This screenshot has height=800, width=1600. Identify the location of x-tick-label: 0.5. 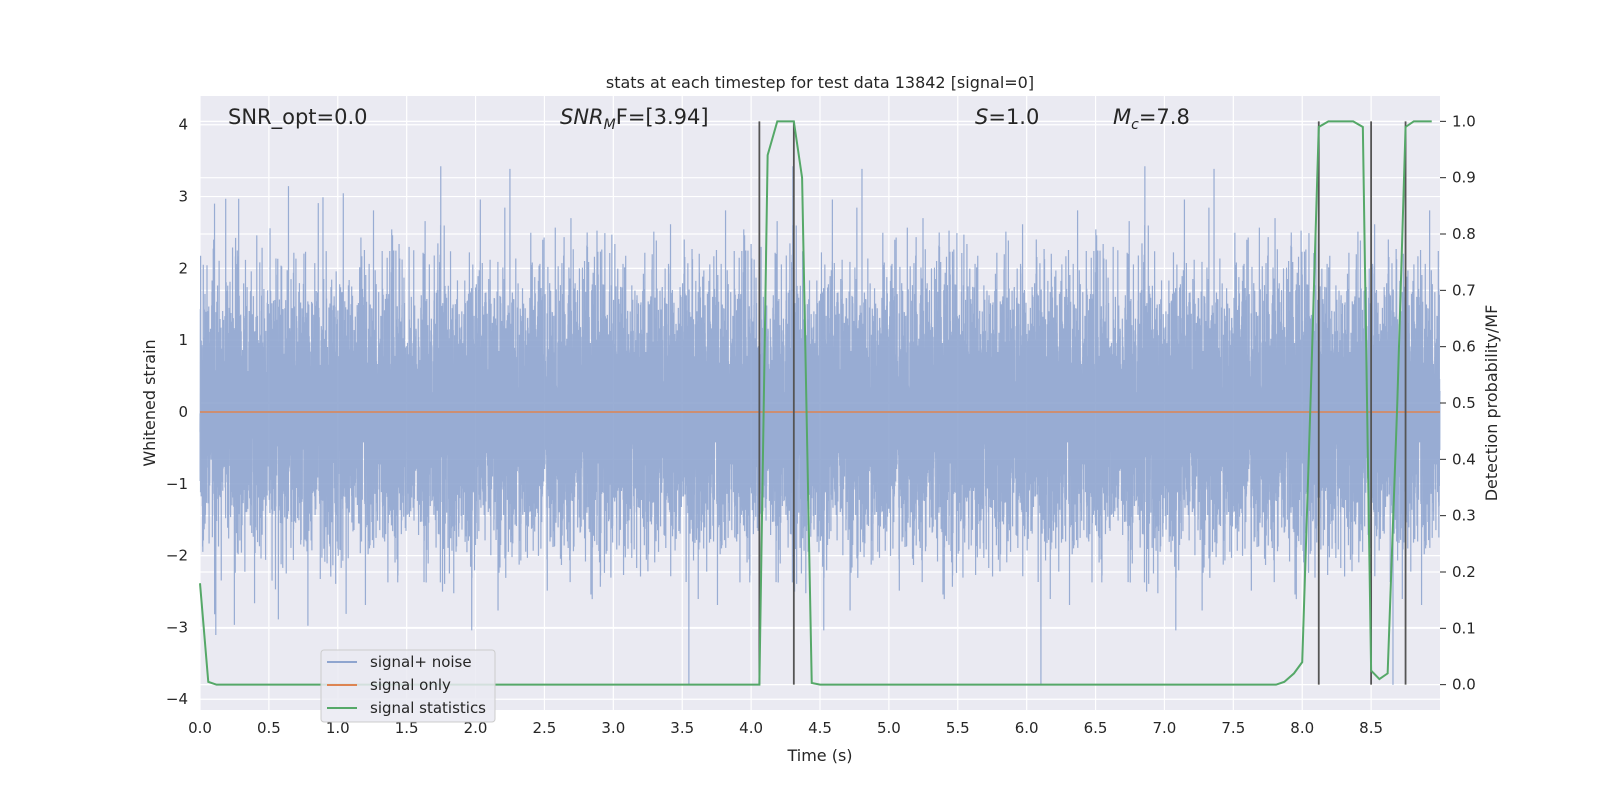
(269, 728).